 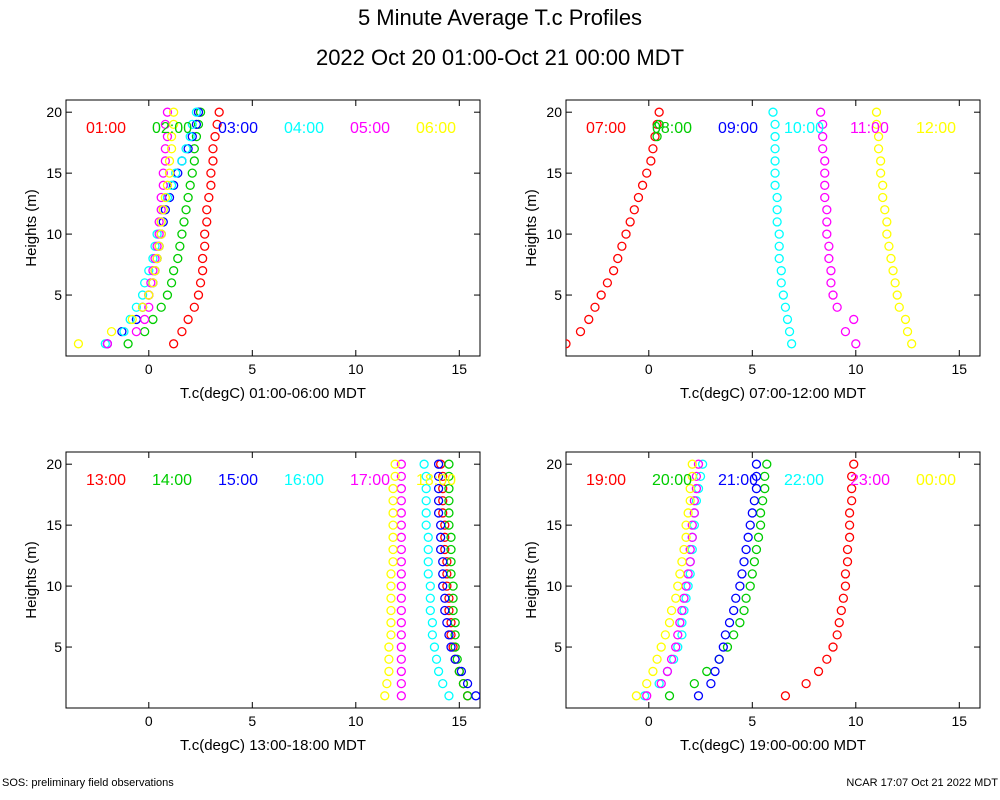 I want to click on chart-subtitle: 2022 Oct 20 01:00-Oct 21 00:00 MDT, so click(x=500, y=57).